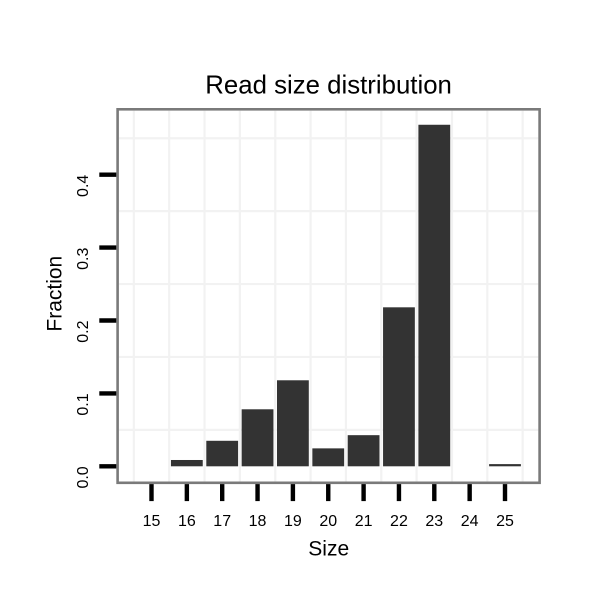 This screenshot has height=605, width=600. What do you see at coordinates (470, 521) in the screenshot?
I see `svg-text: 24` at bounding box center [470, 521].